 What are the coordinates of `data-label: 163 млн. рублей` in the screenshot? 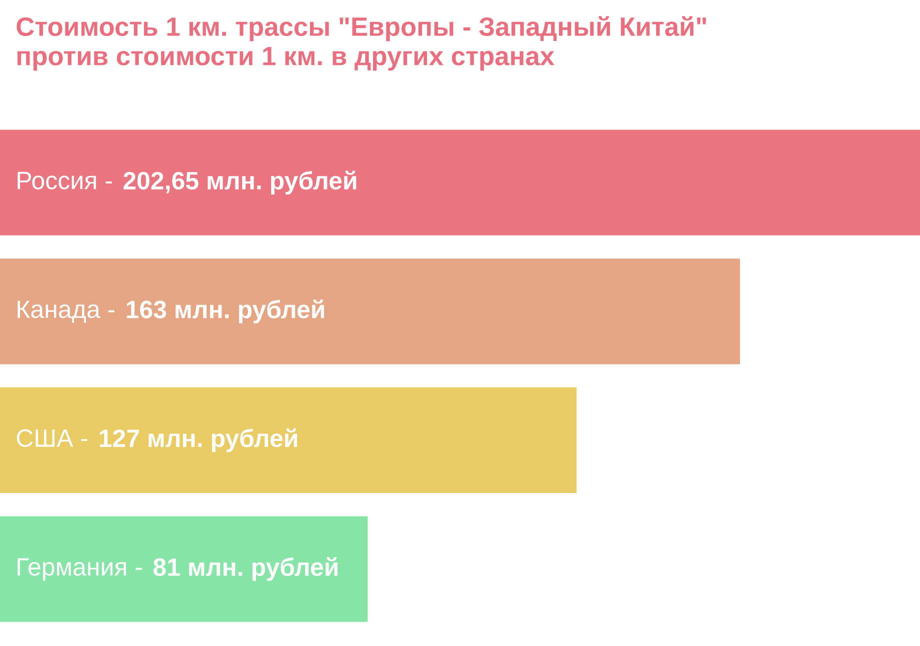 It's located at (225, 312).